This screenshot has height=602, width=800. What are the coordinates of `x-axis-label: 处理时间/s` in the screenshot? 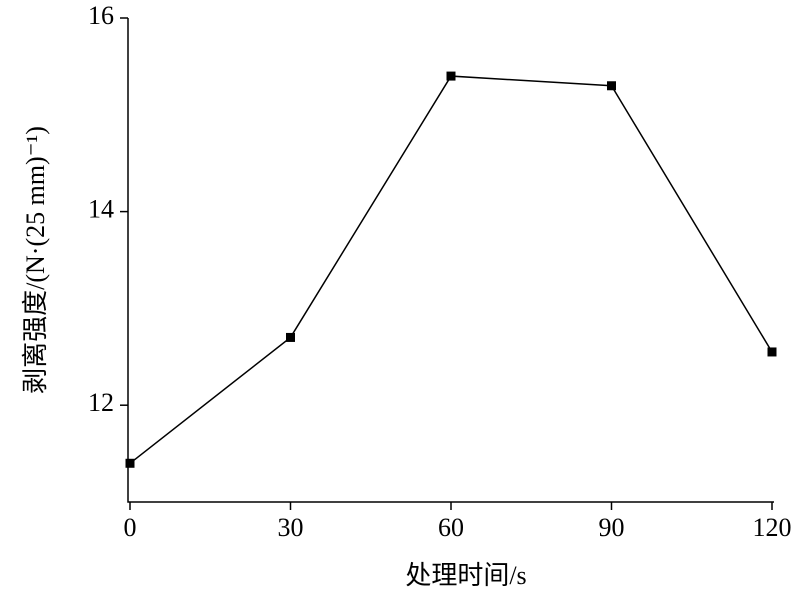 It's located at (465, 575).